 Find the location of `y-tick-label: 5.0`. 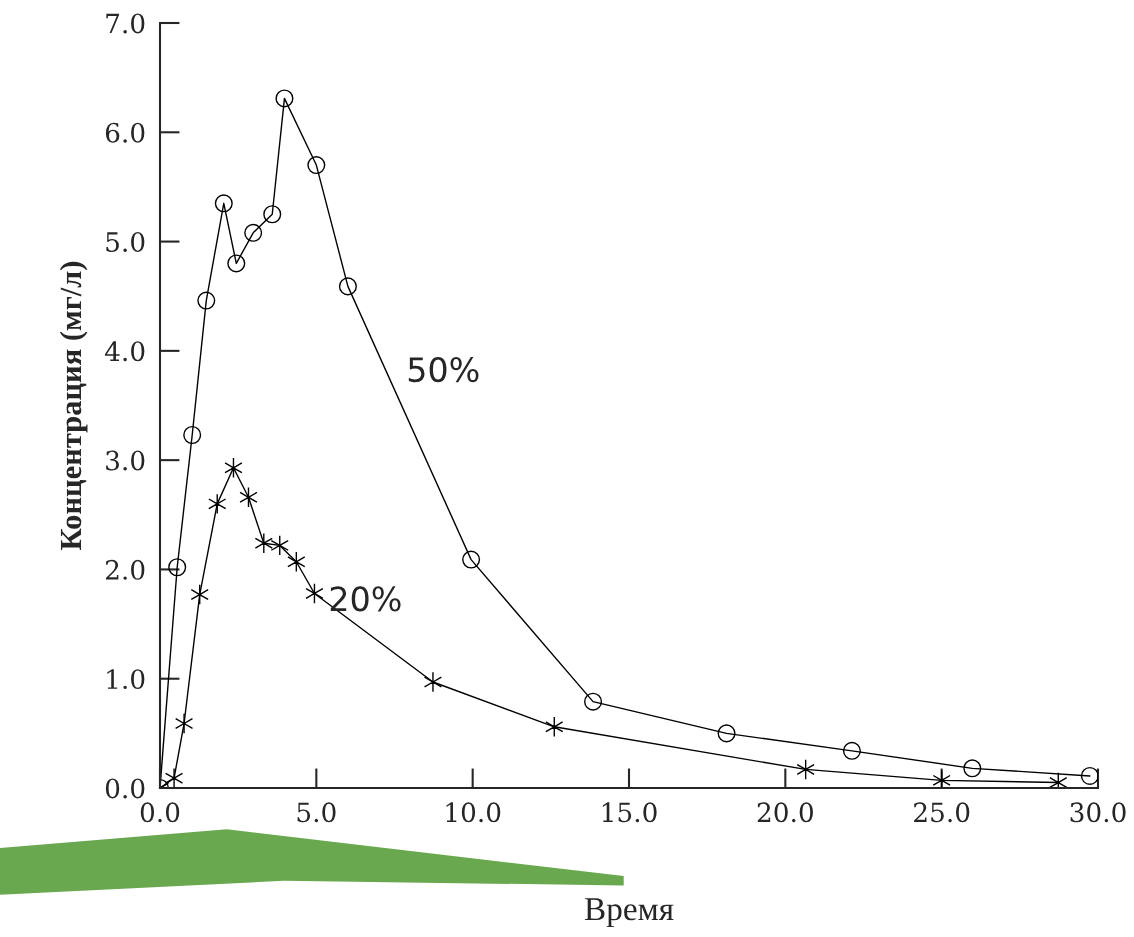

y-tick-label: 5.0 is located at coordinates (125, 242).